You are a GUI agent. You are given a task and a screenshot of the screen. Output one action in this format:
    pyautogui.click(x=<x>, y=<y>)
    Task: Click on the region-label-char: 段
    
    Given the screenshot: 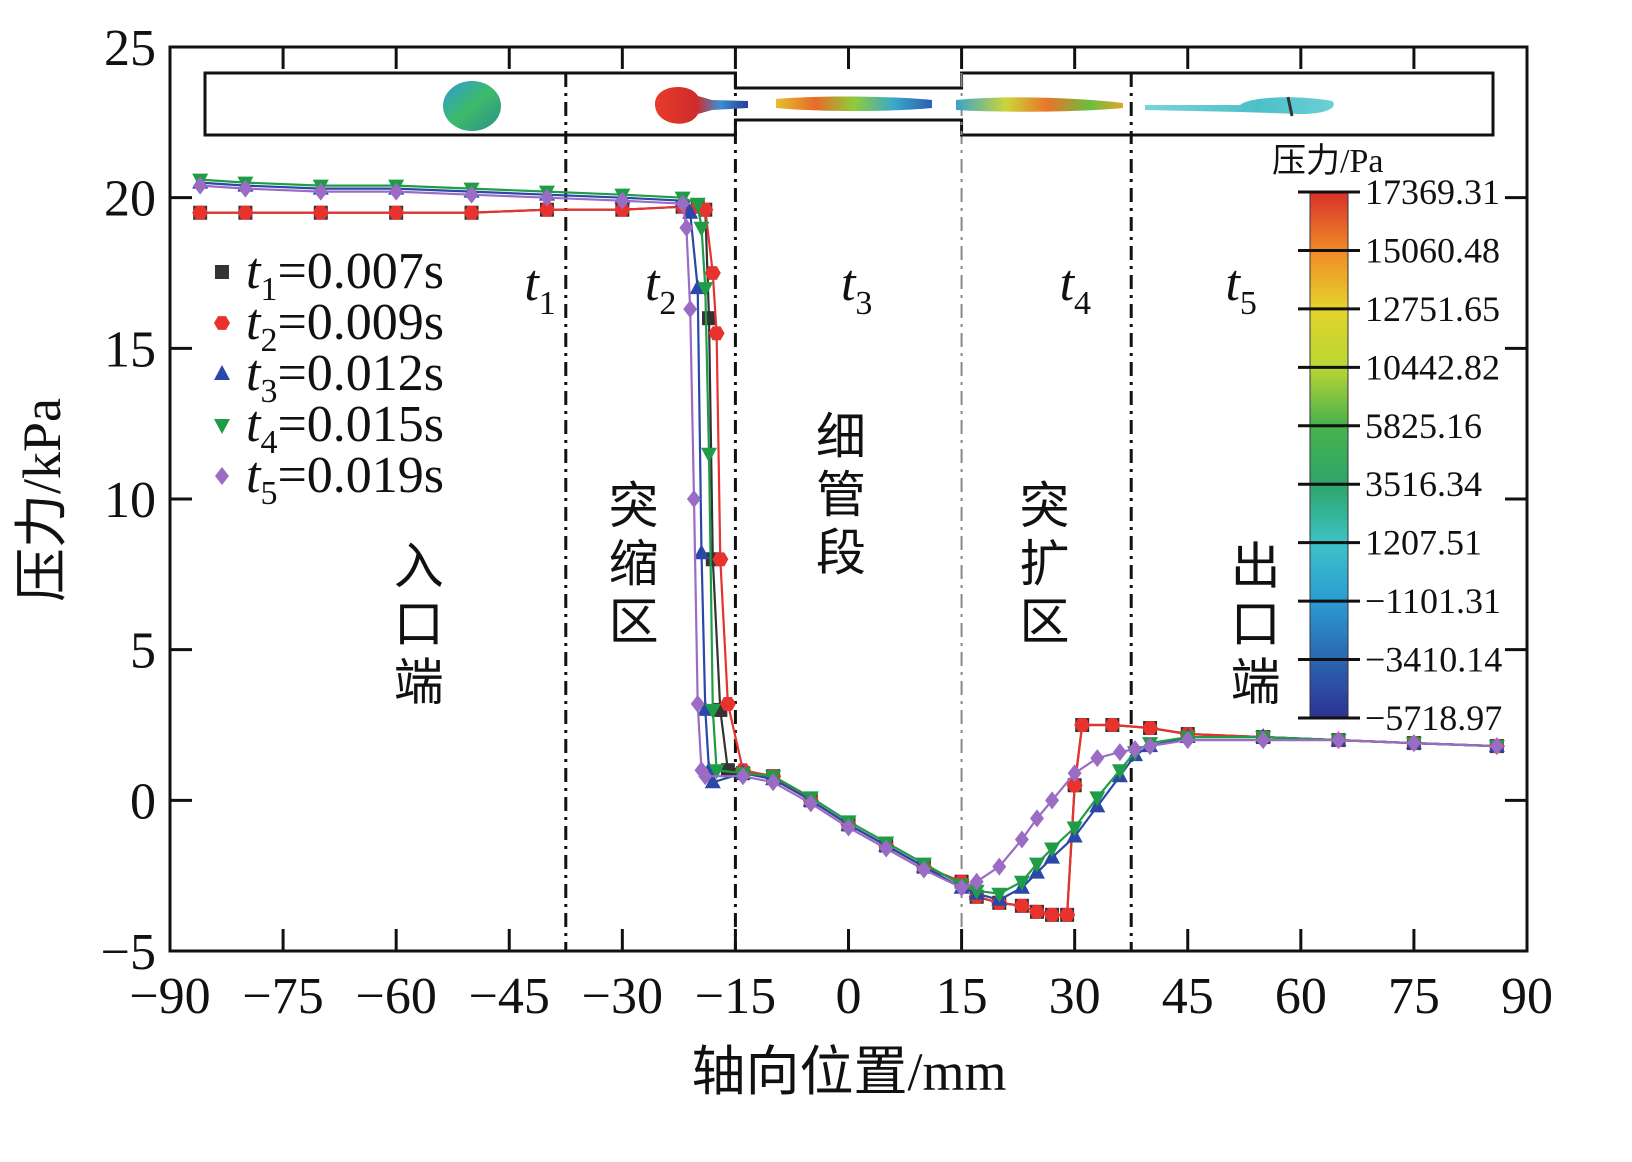 What is the action you would take?
    pyautogui.click(x=841, y=553)
    